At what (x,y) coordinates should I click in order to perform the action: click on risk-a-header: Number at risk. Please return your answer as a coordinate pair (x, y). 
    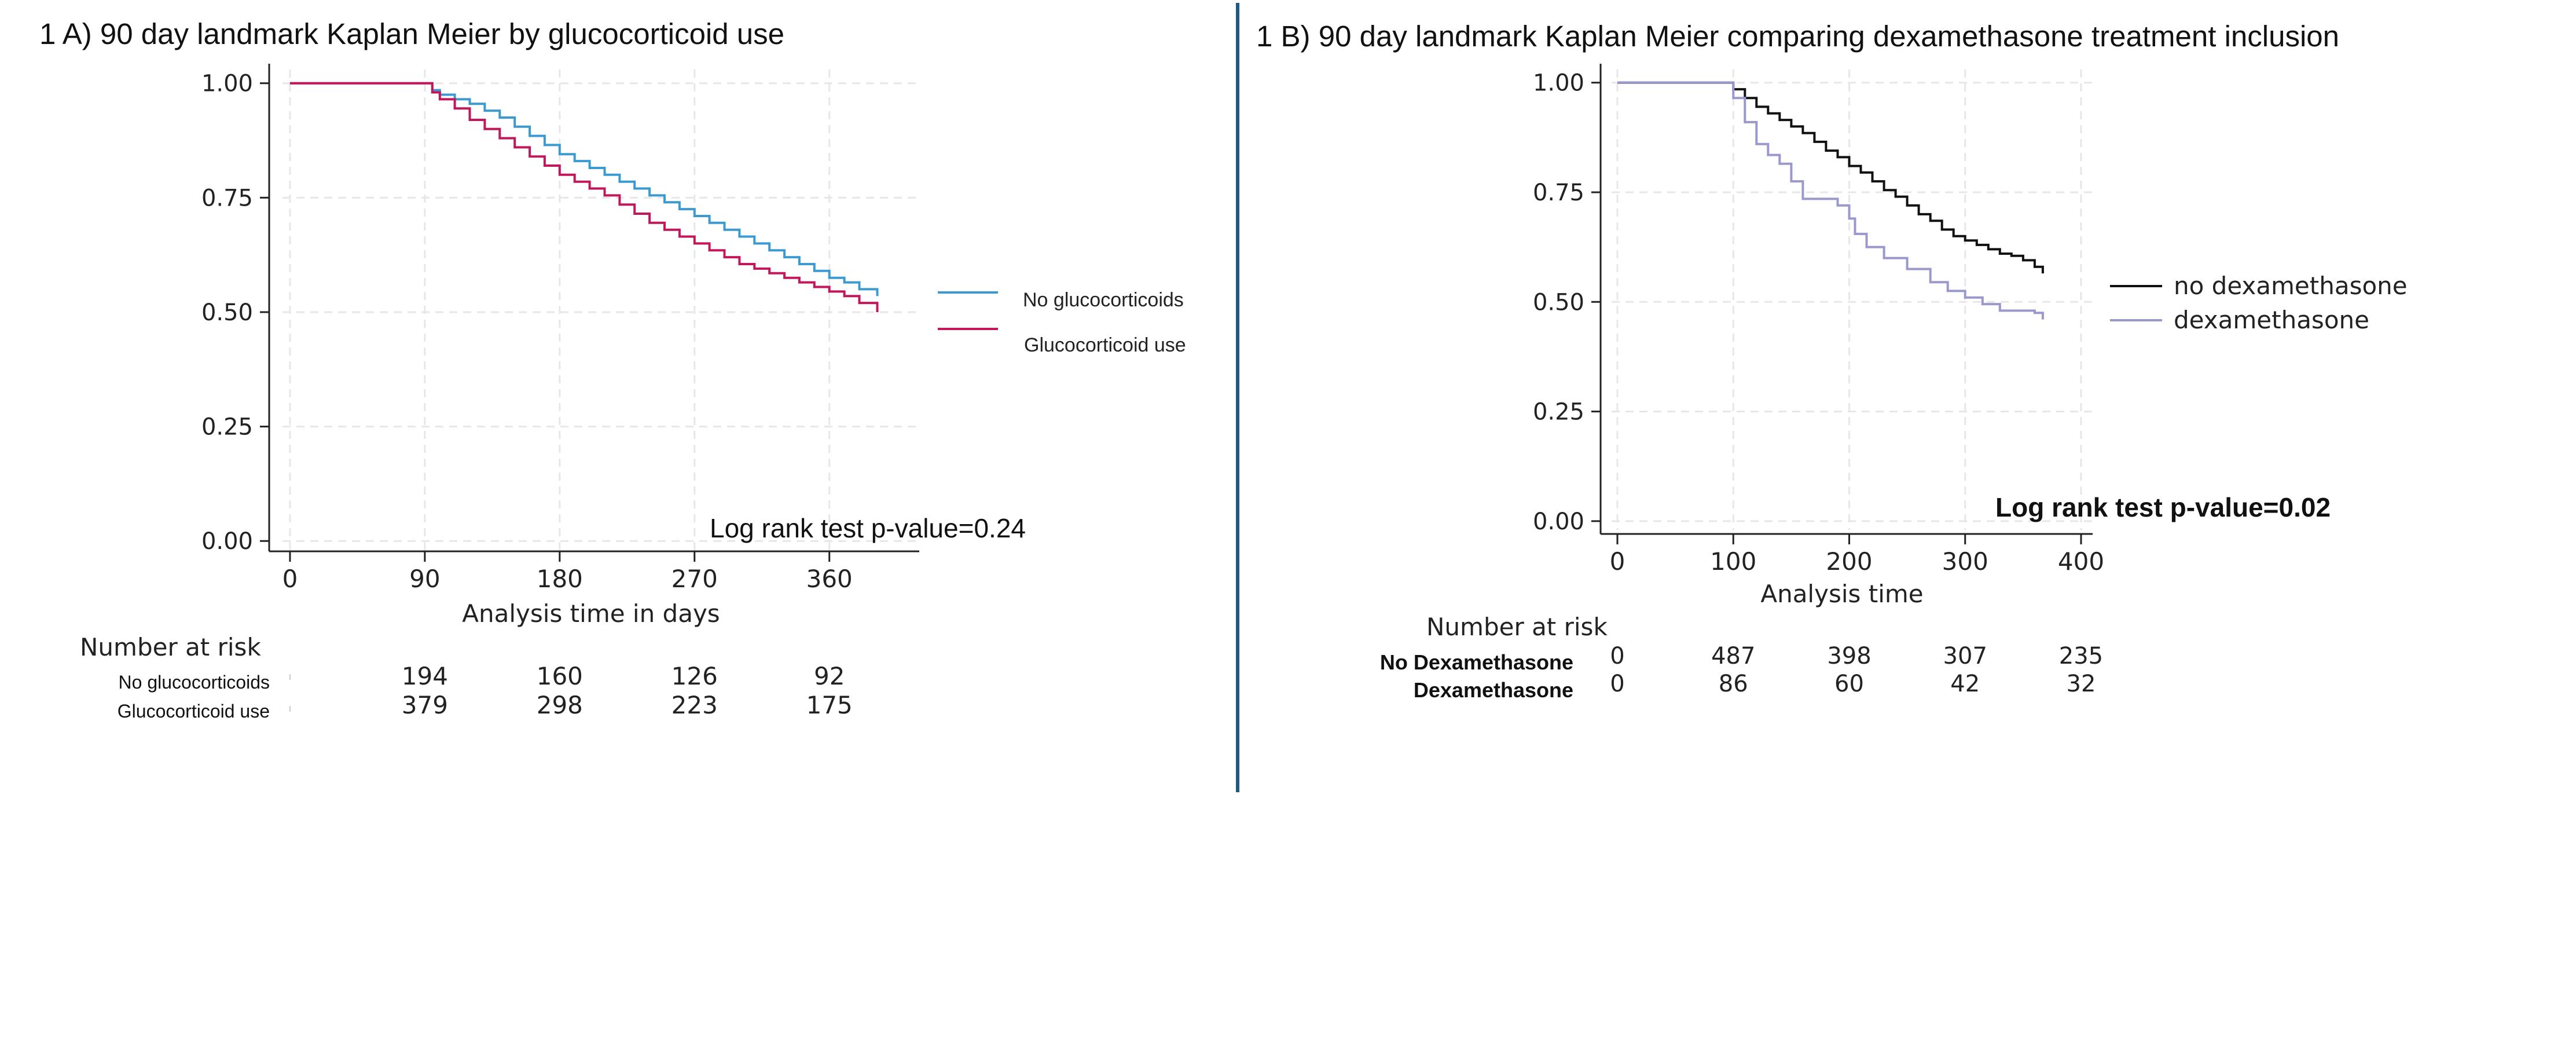
    Looking at the image, I should click on (170, 647).